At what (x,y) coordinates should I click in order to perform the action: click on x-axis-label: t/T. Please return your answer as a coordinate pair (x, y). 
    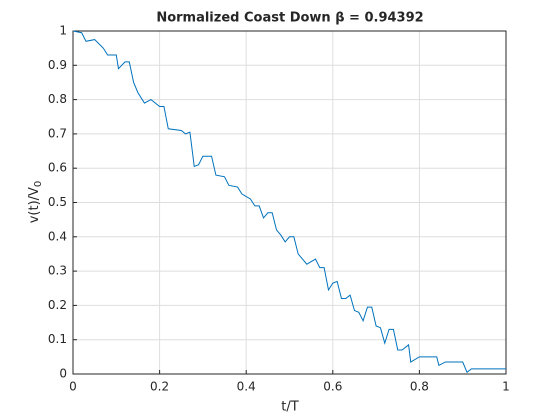
    Looking at the image, I should click on (289, 407).